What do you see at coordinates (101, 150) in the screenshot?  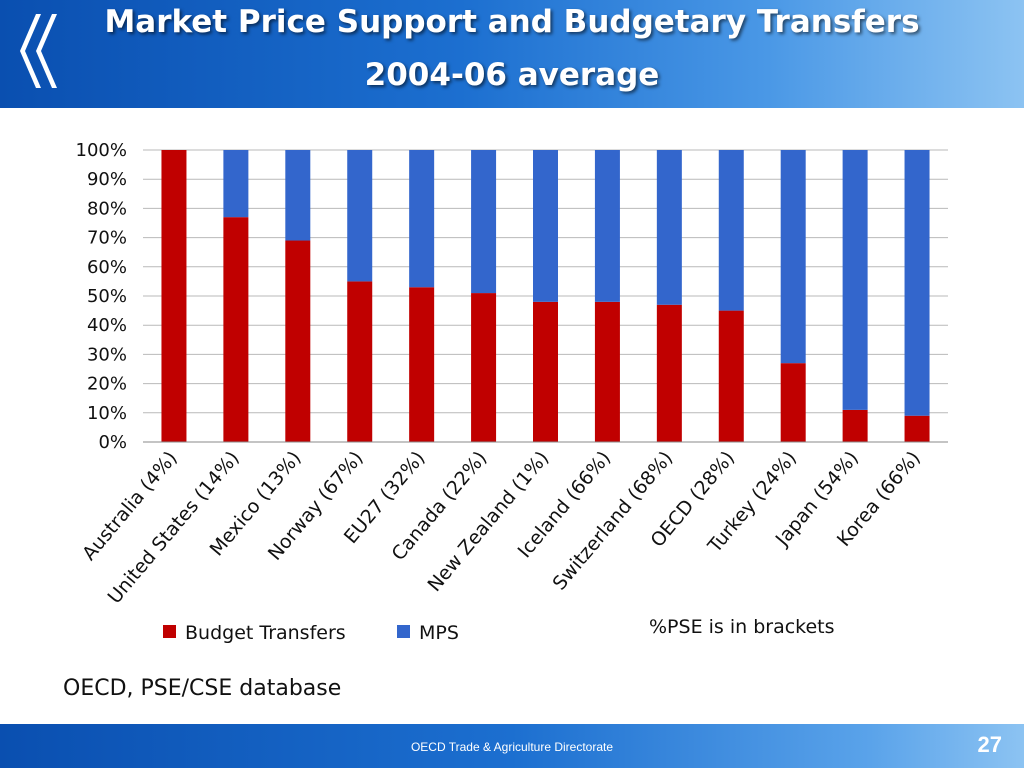 I see `y-tick-label: 100%` at bounding box center [101, 150].